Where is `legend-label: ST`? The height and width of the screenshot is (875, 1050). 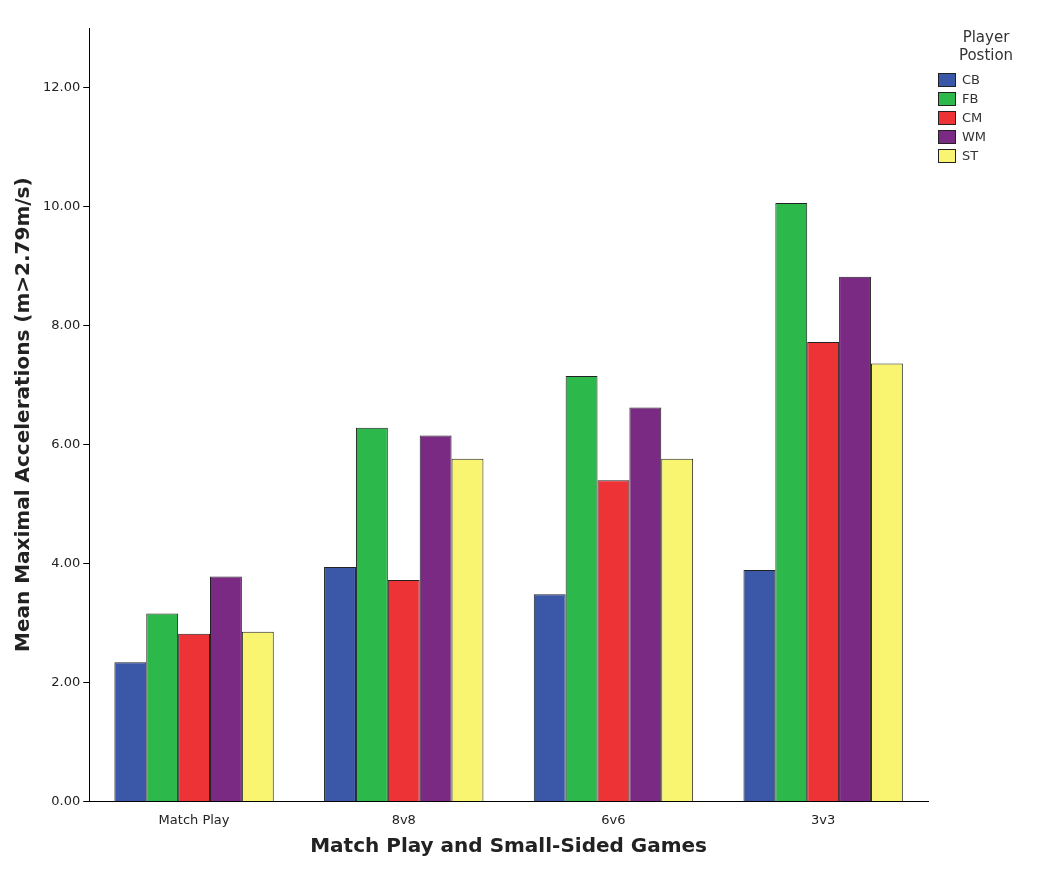
legend-label: ST is located at coordinates (970, 155).